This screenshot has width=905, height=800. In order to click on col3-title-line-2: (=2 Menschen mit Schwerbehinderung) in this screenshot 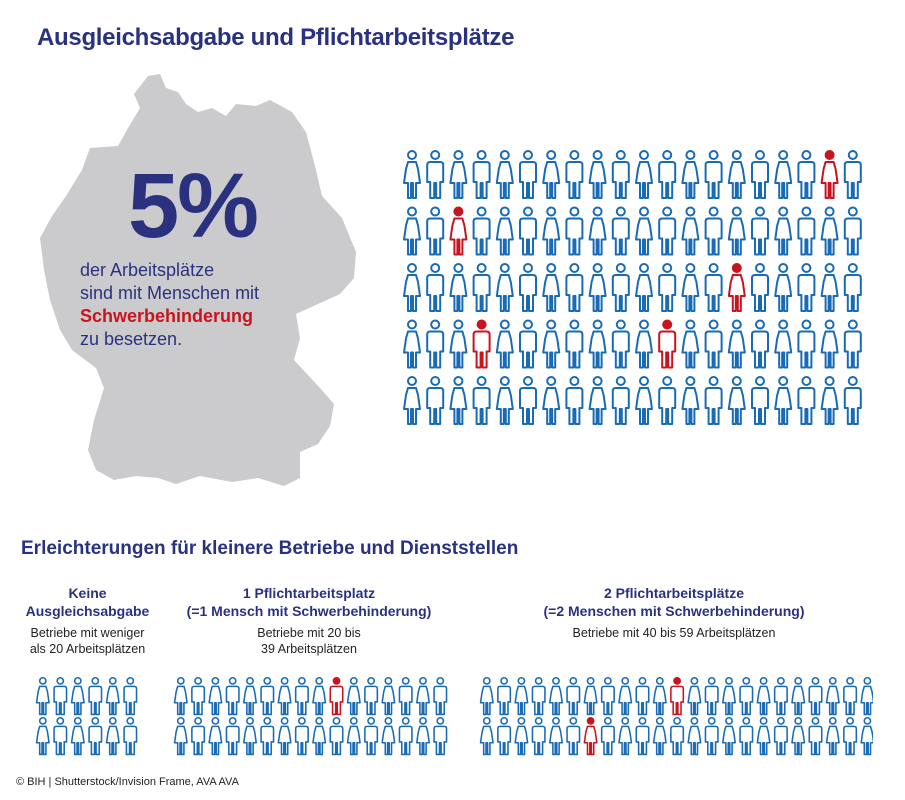, I will do `click(674, 611)`.